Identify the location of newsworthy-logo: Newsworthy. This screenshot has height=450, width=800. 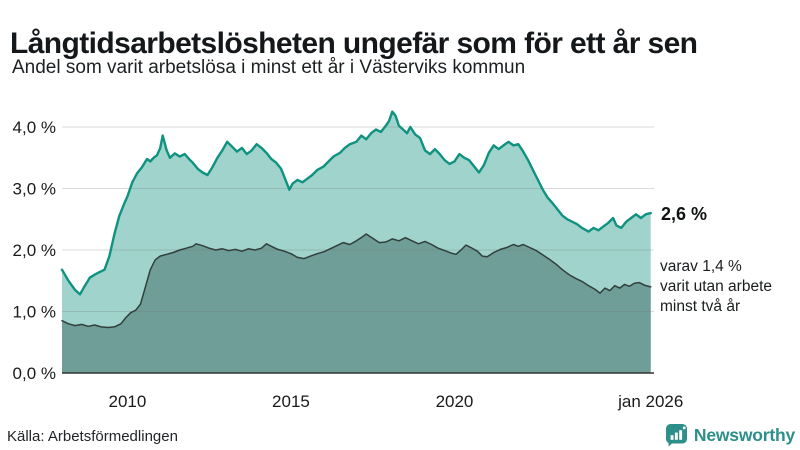
(730, 435).